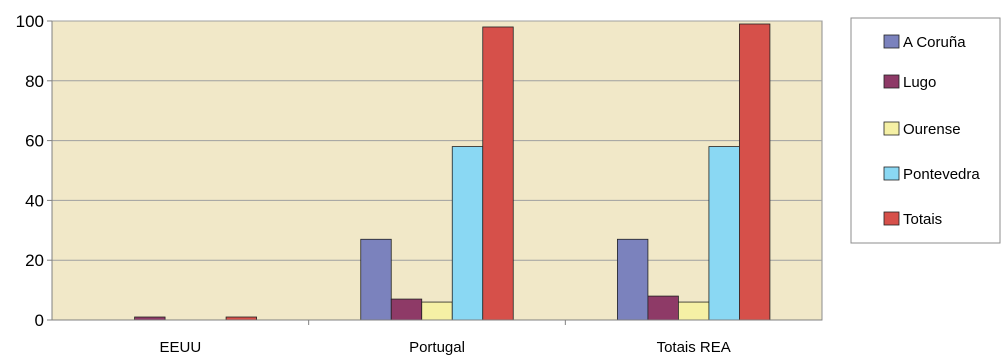  I want to click on y-tick-label: 40, so click(34, 200).